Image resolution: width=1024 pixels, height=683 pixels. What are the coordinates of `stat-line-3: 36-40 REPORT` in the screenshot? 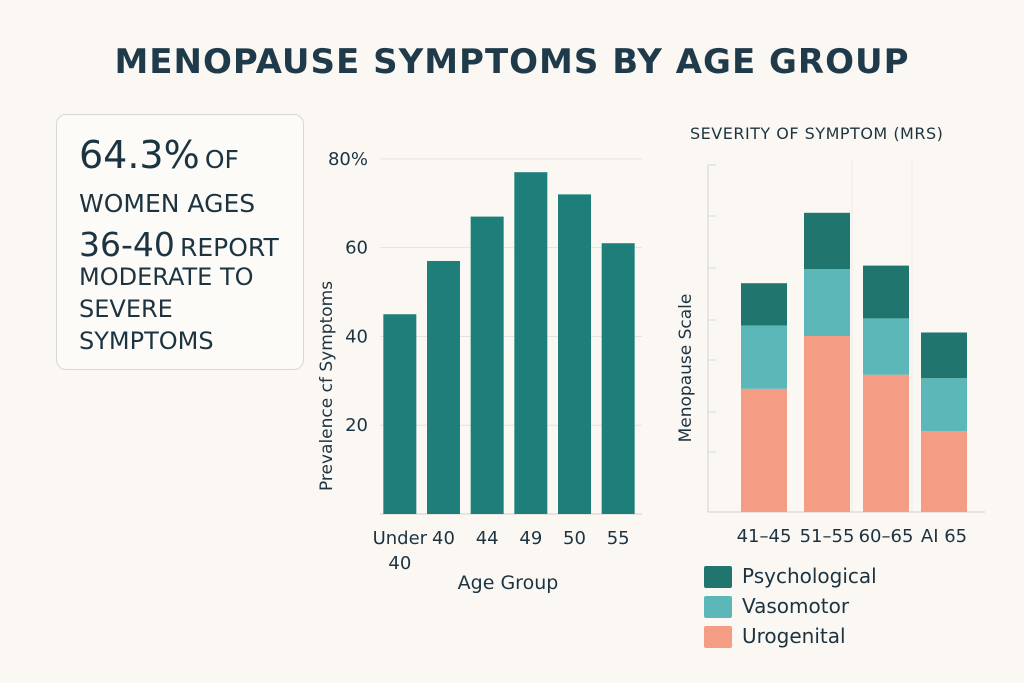 It's located at (179, 245).